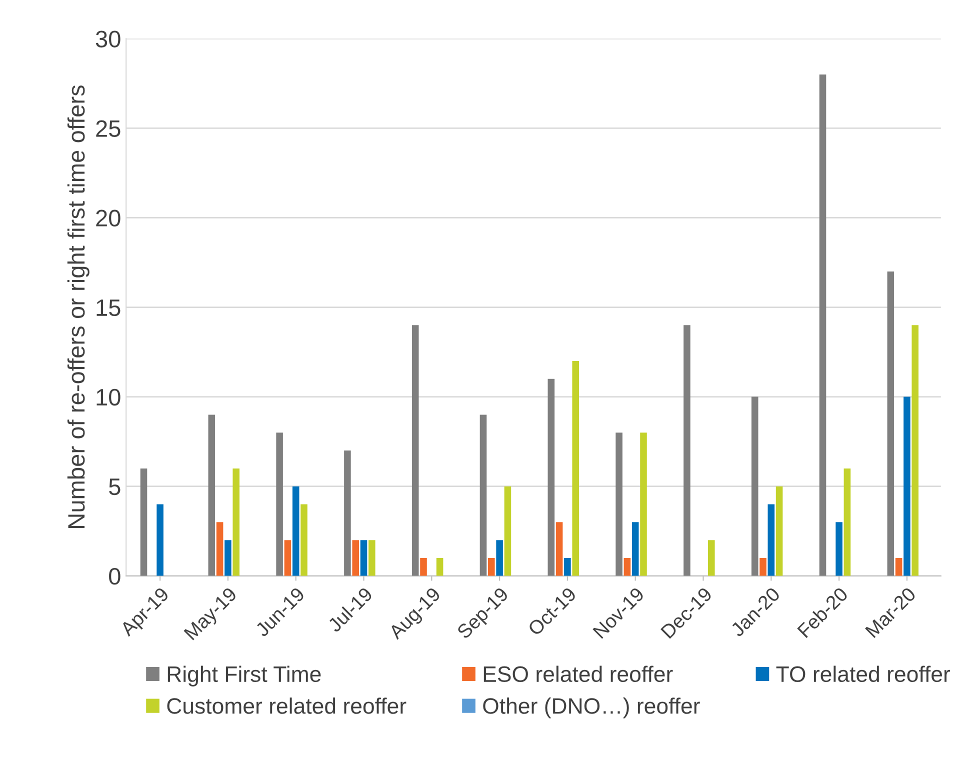  Describe the element at coordinates (863, 674) in the screenshot. I see `legend-label: TO related reoffer` at that location.